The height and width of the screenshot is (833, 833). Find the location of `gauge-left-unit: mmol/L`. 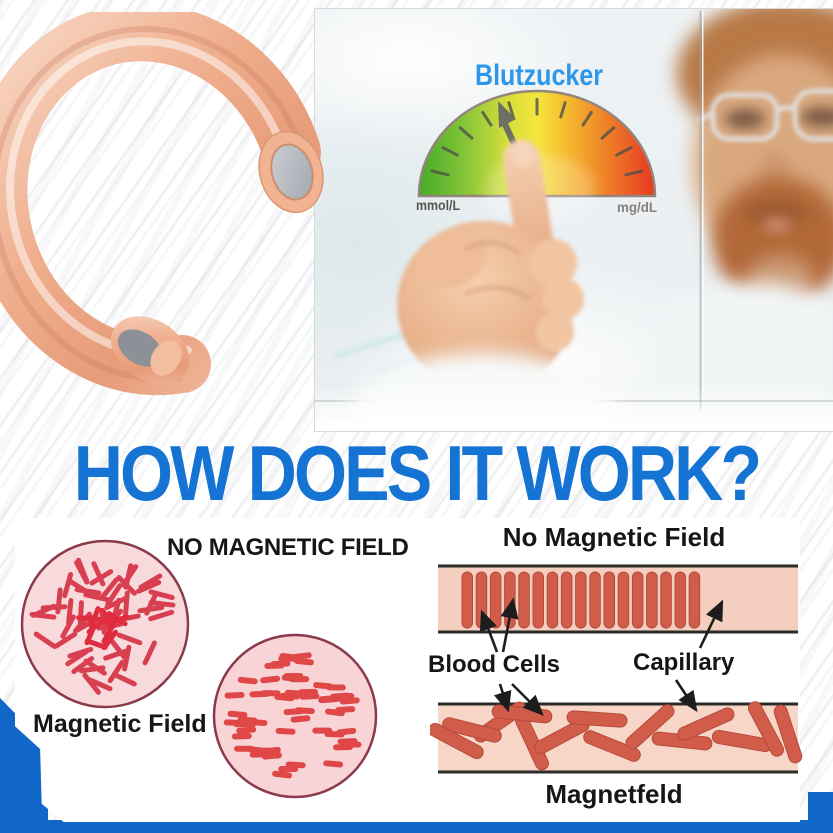

gauge-left-unit: mmol/L is located at coordinates (438, 205).